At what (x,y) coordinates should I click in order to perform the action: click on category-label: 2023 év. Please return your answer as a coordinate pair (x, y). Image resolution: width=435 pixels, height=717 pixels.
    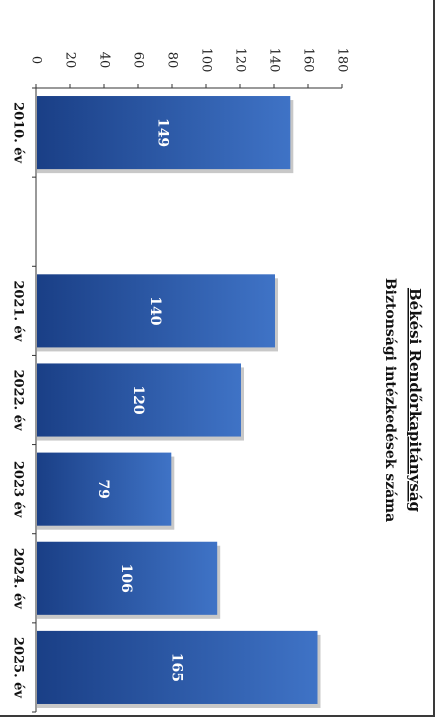
    Looking at the image, I should click on (18, 489).